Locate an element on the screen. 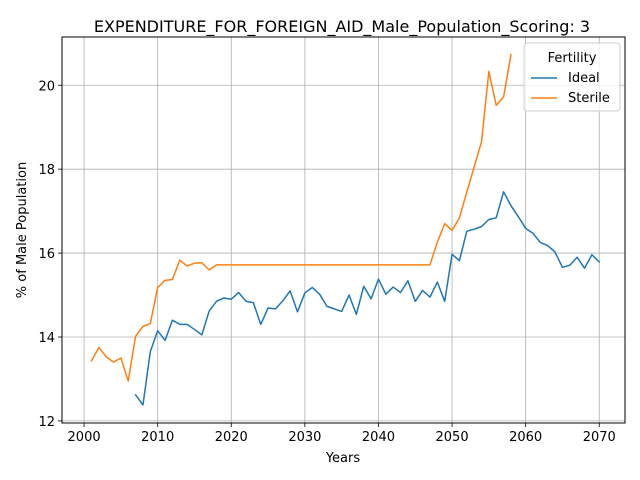 The image size is (640, 480). y-axis-label: % of Male Population is located at coordinates (22, 230).